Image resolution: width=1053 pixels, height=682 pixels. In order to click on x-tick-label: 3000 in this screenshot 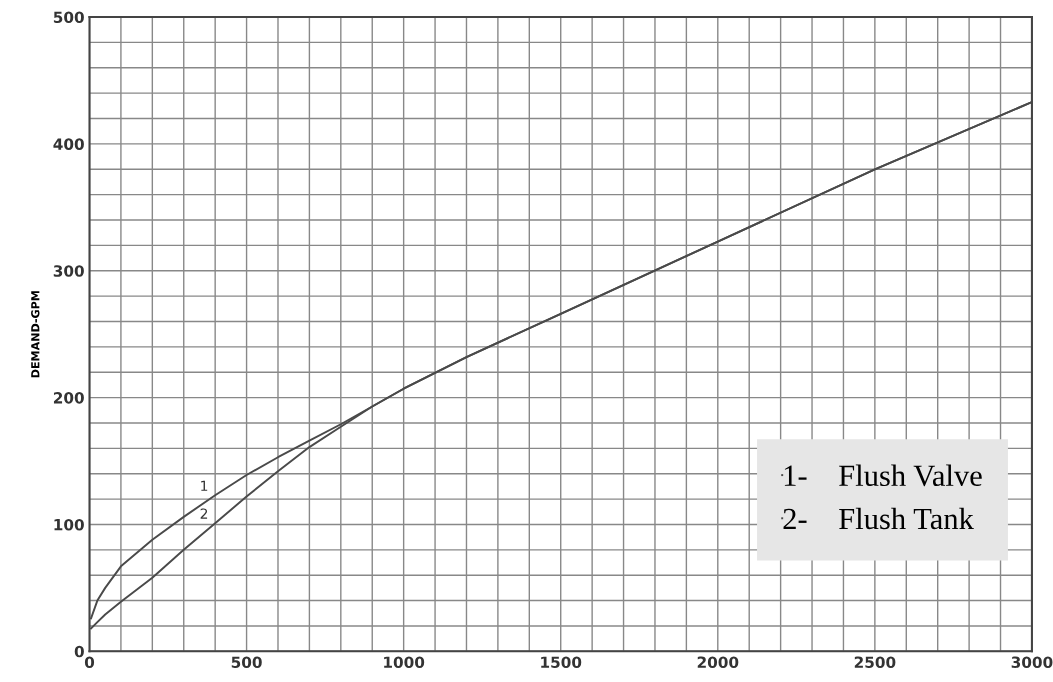, I will do `click(1032, 662)`.